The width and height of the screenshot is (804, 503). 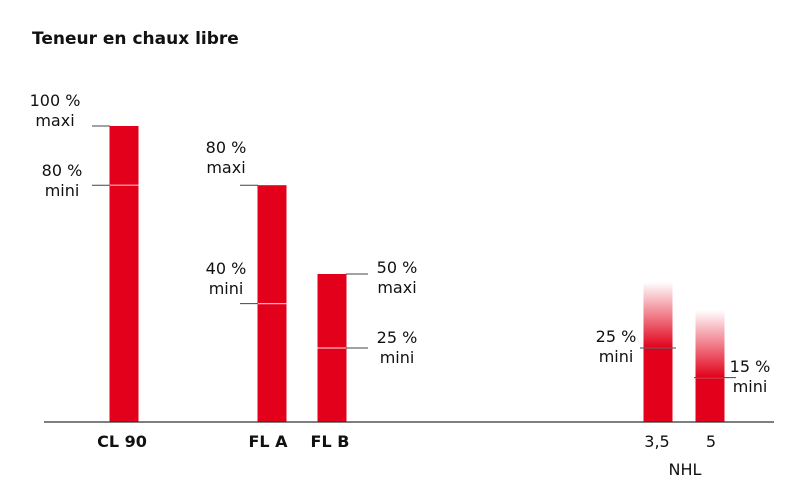 What do you see at coordinates (135, 39) in the screenshot?
I see `chart-title: Teneur en chaux libre` at bounding box center [135, 39].